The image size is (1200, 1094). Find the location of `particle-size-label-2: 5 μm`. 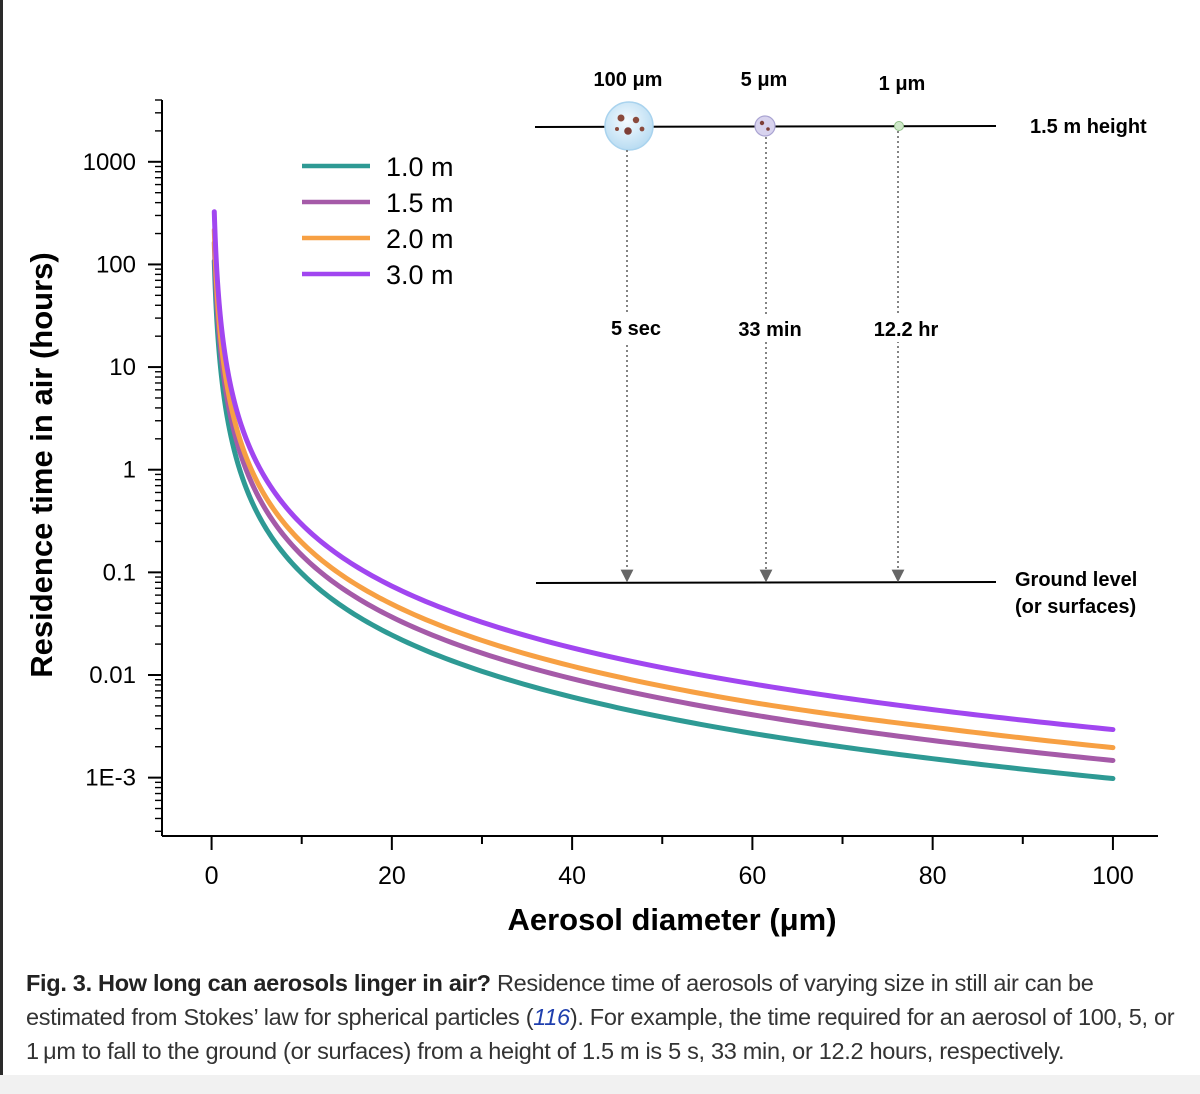

particle-size-label-2: 5 μm is located at coordinates (764, 80).